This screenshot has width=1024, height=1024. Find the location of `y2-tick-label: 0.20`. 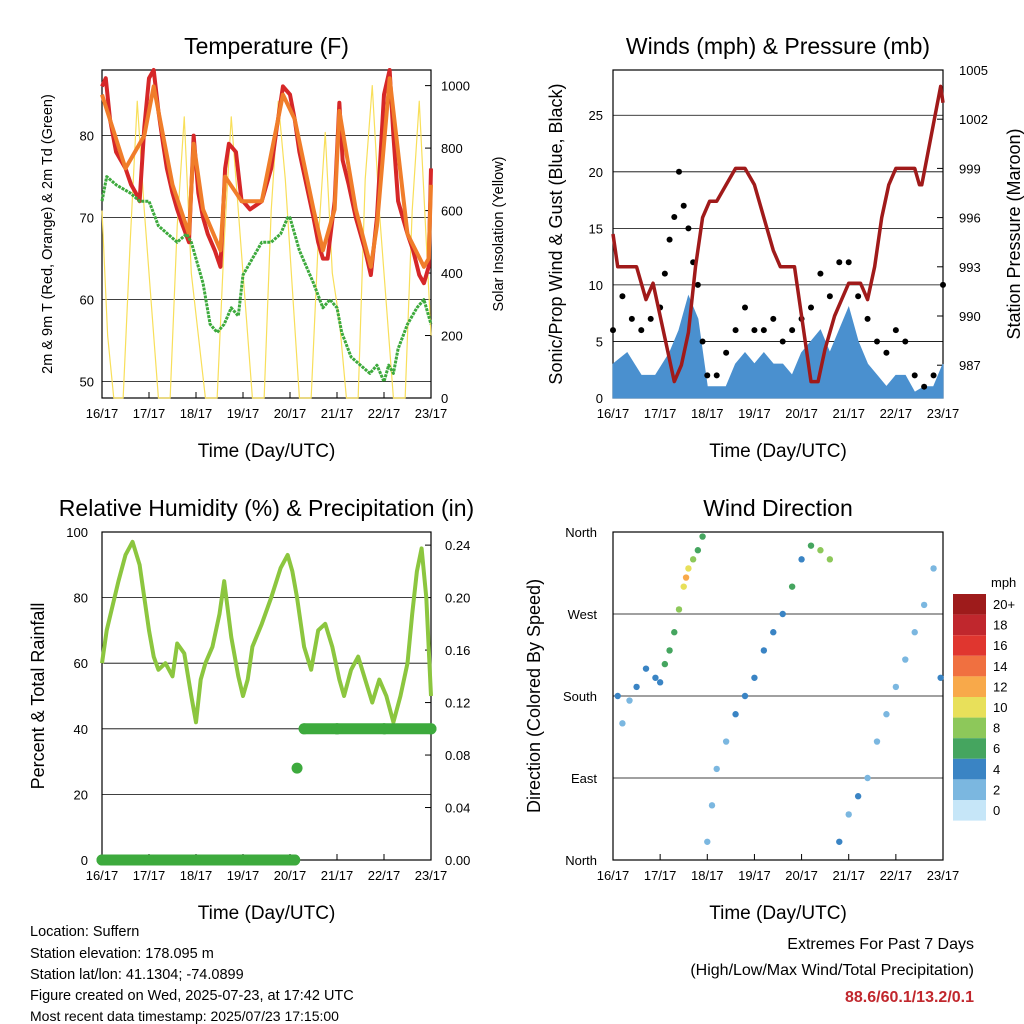

y2-tick-label: 0.20 is located at coordinates (457, 598).